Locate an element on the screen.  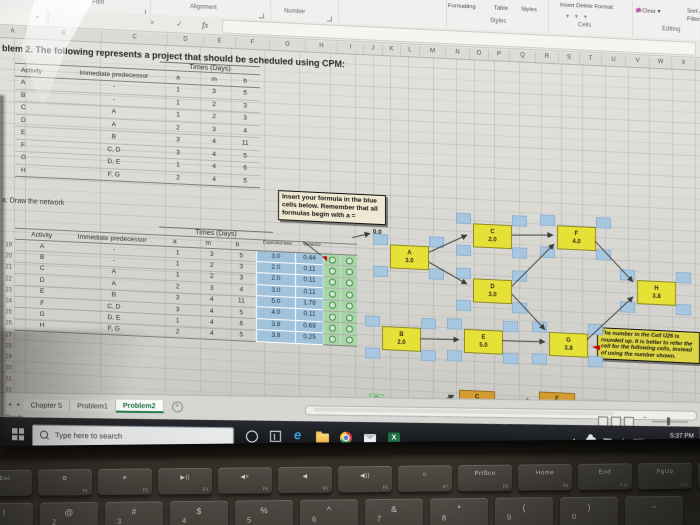
tab-nav-left-icon: ◂ is located at coordinates (10, 405).